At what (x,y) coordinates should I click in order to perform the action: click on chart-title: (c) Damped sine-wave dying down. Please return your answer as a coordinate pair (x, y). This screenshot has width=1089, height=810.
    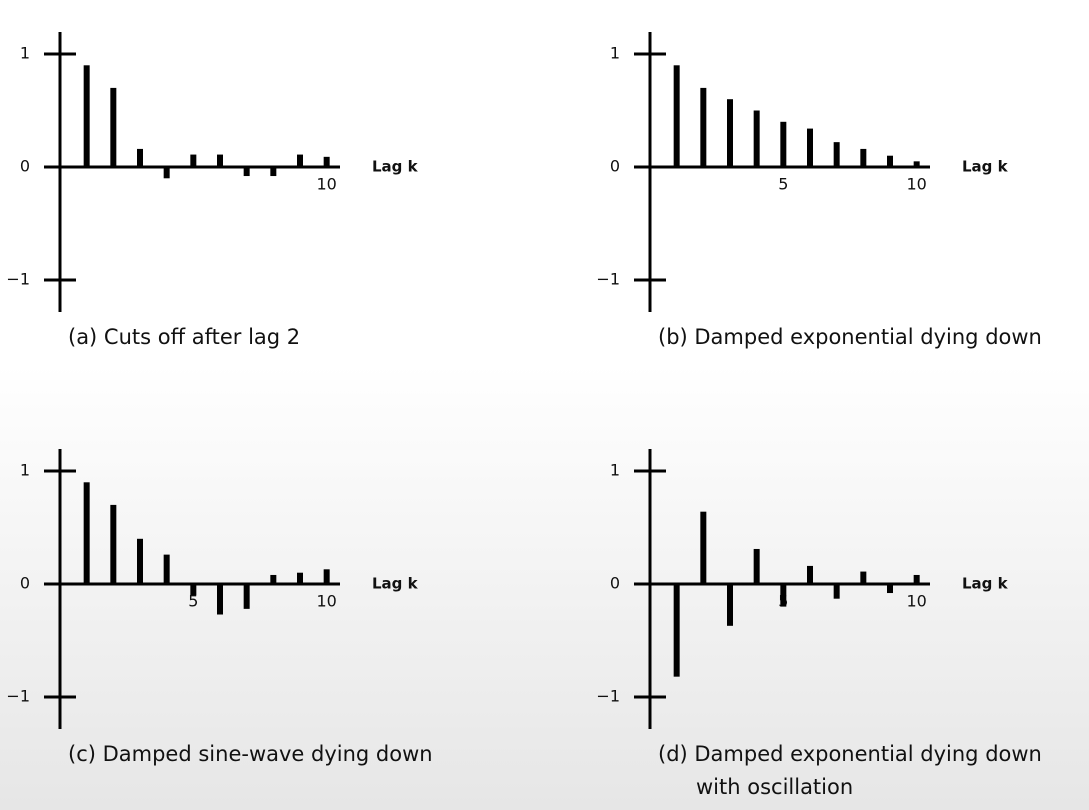
    Looking at the image, I should click on (250, 754).